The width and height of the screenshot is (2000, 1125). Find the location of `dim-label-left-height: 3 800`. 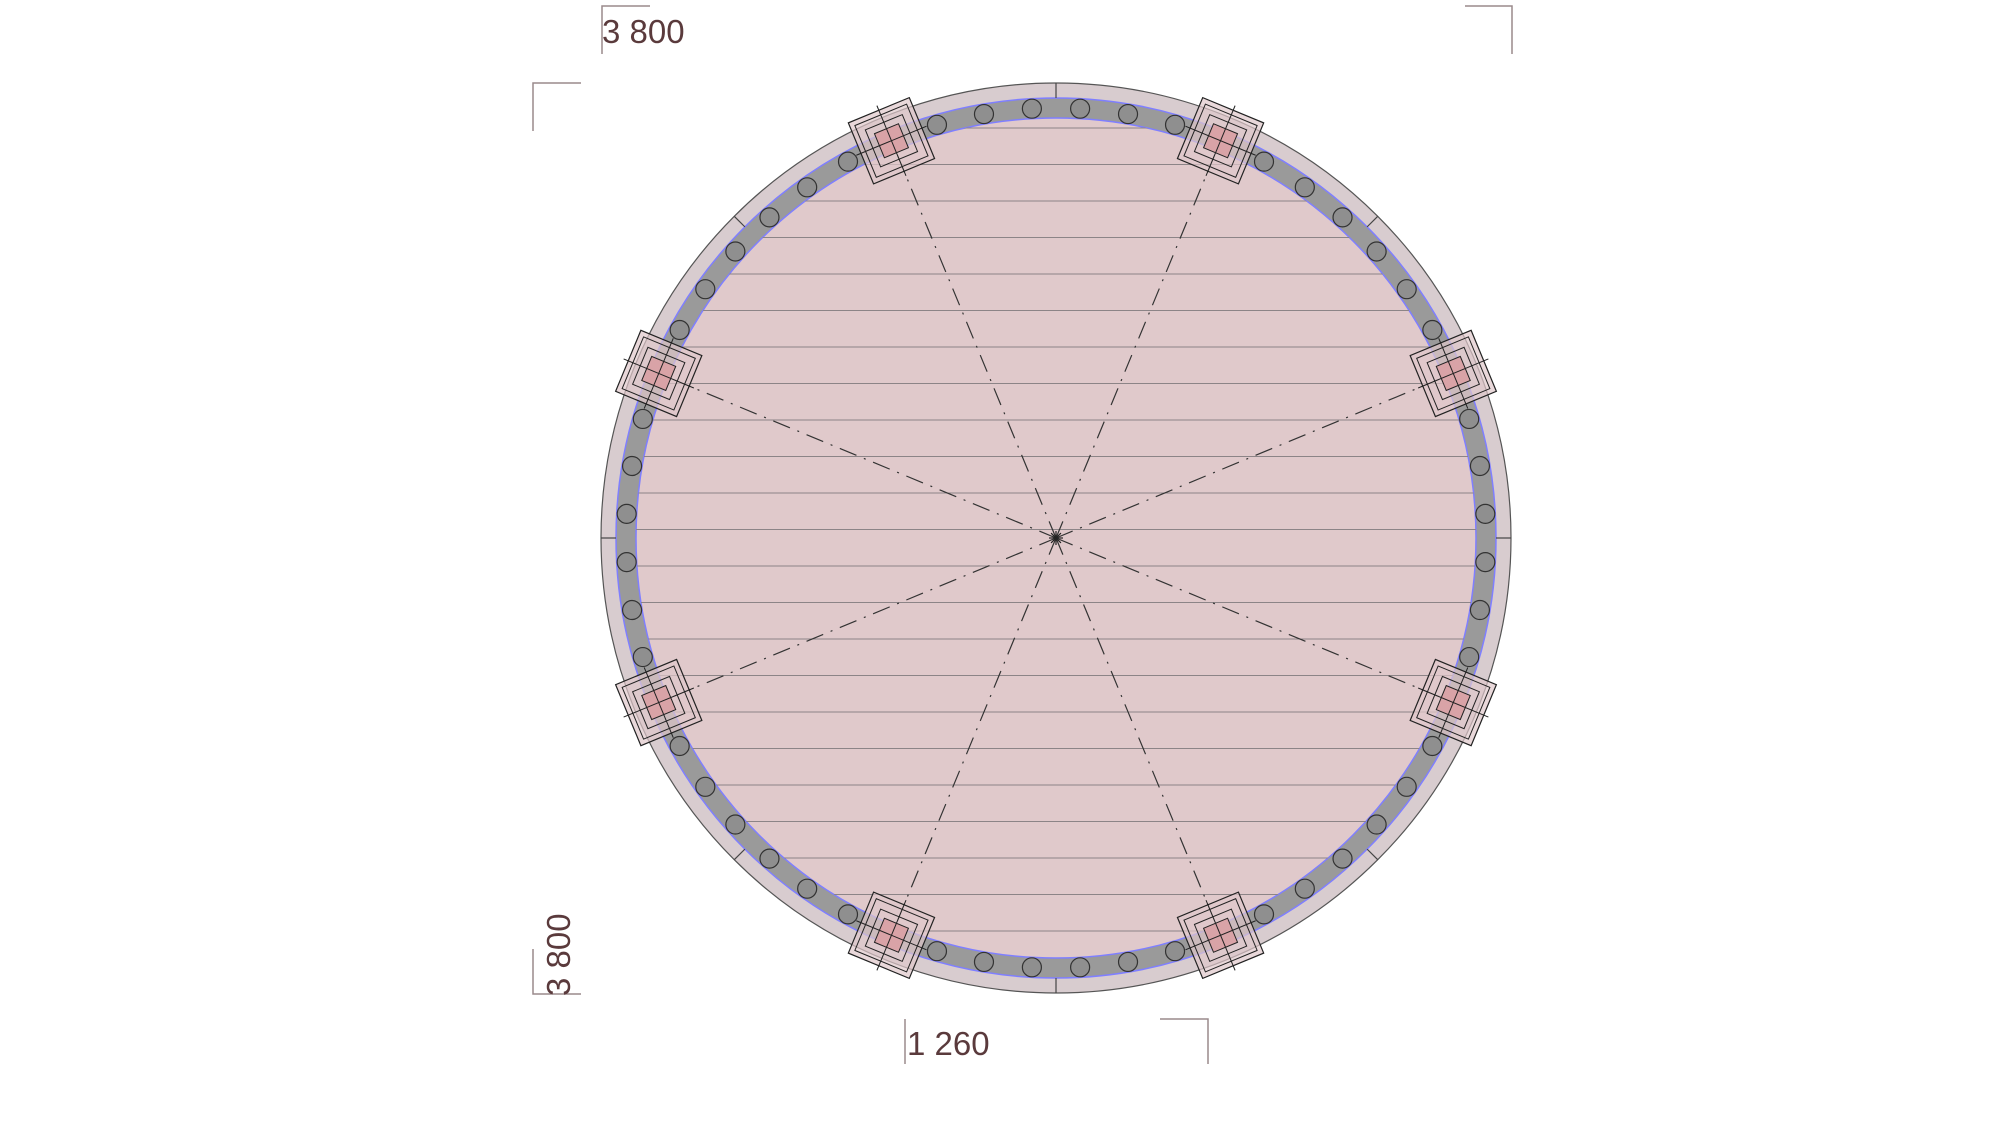

dim-label-left-height: 3 800 is located at coordinates (558, 954).